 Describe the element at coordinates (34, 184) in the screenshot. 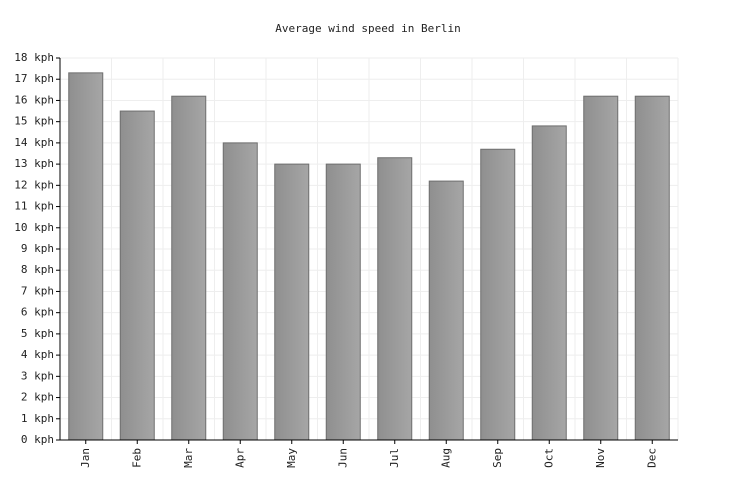

I see `y-tick-label: 12 kph` at that location.